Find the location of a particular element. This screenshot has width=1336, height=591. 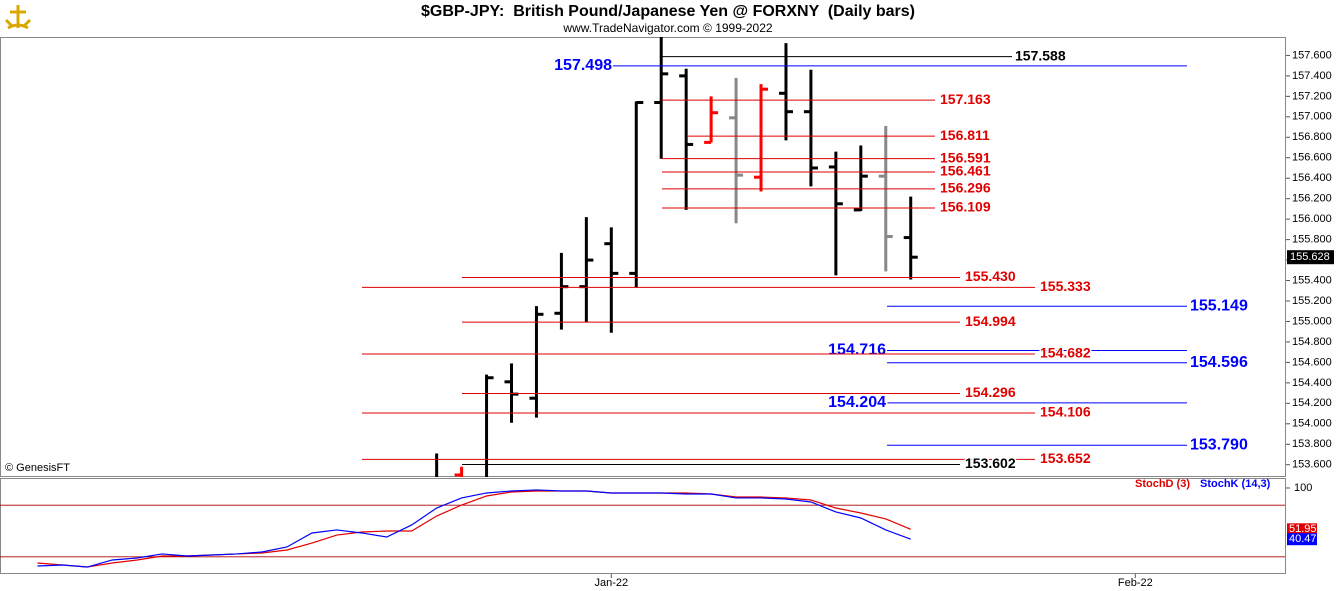

level-label: 154.296 is located at coordinates (990, 392).